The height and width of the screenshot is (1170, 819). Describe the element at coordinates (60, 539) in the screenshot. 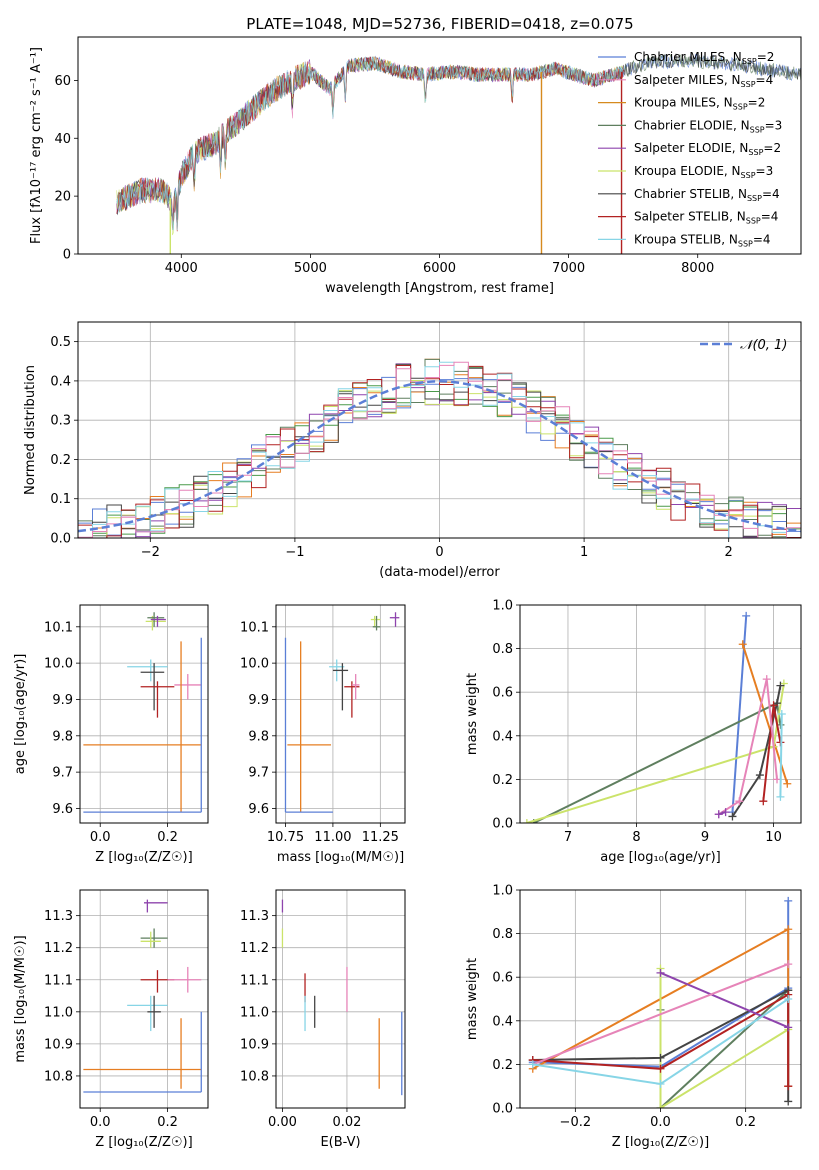

I see `hist-ytick-label: 0.0` at that location.